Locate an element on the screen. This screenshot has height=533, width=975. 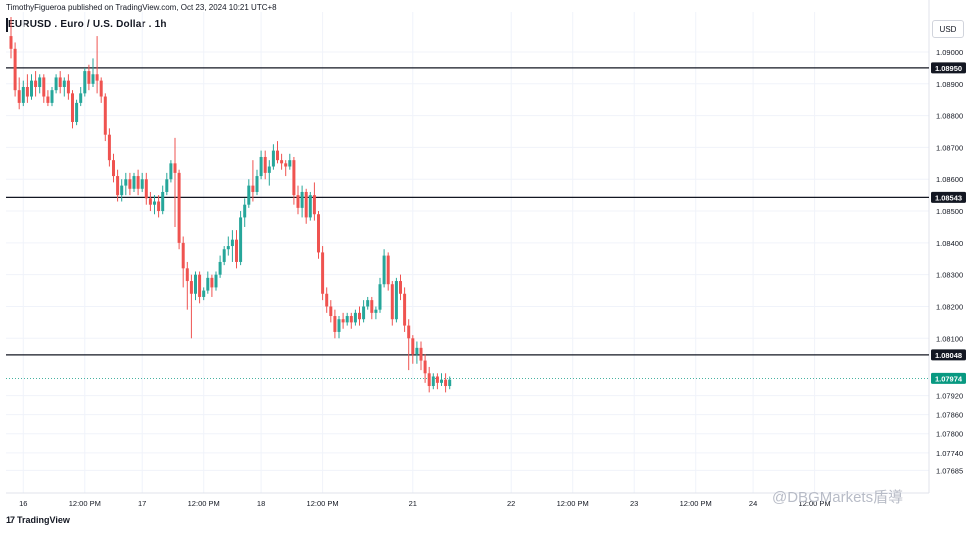
symbol-marker is located at coordinates (7, 25).